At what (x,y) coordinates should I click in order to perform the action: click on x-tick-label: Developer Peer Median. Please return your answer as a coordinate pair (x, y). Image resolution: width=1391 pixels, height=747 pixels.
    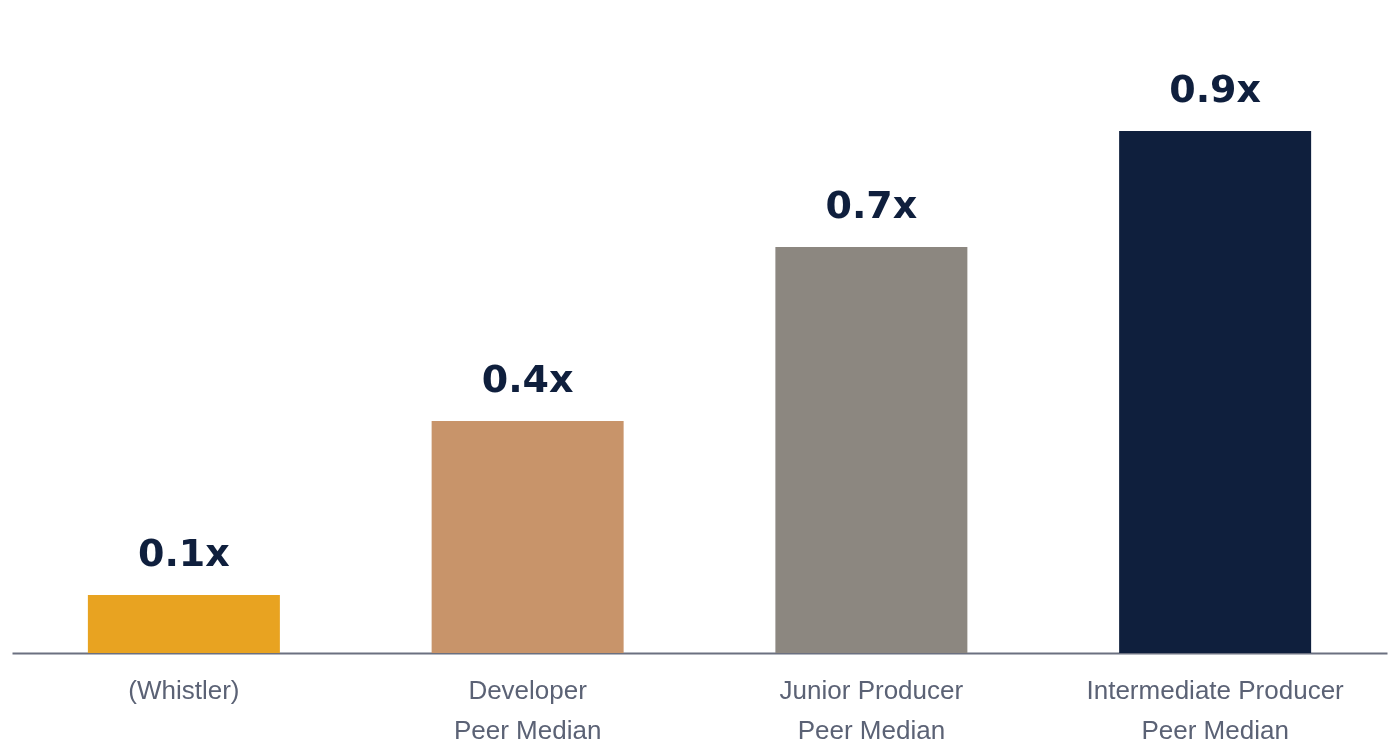
    Looking at the image, I should click on (527, 709).